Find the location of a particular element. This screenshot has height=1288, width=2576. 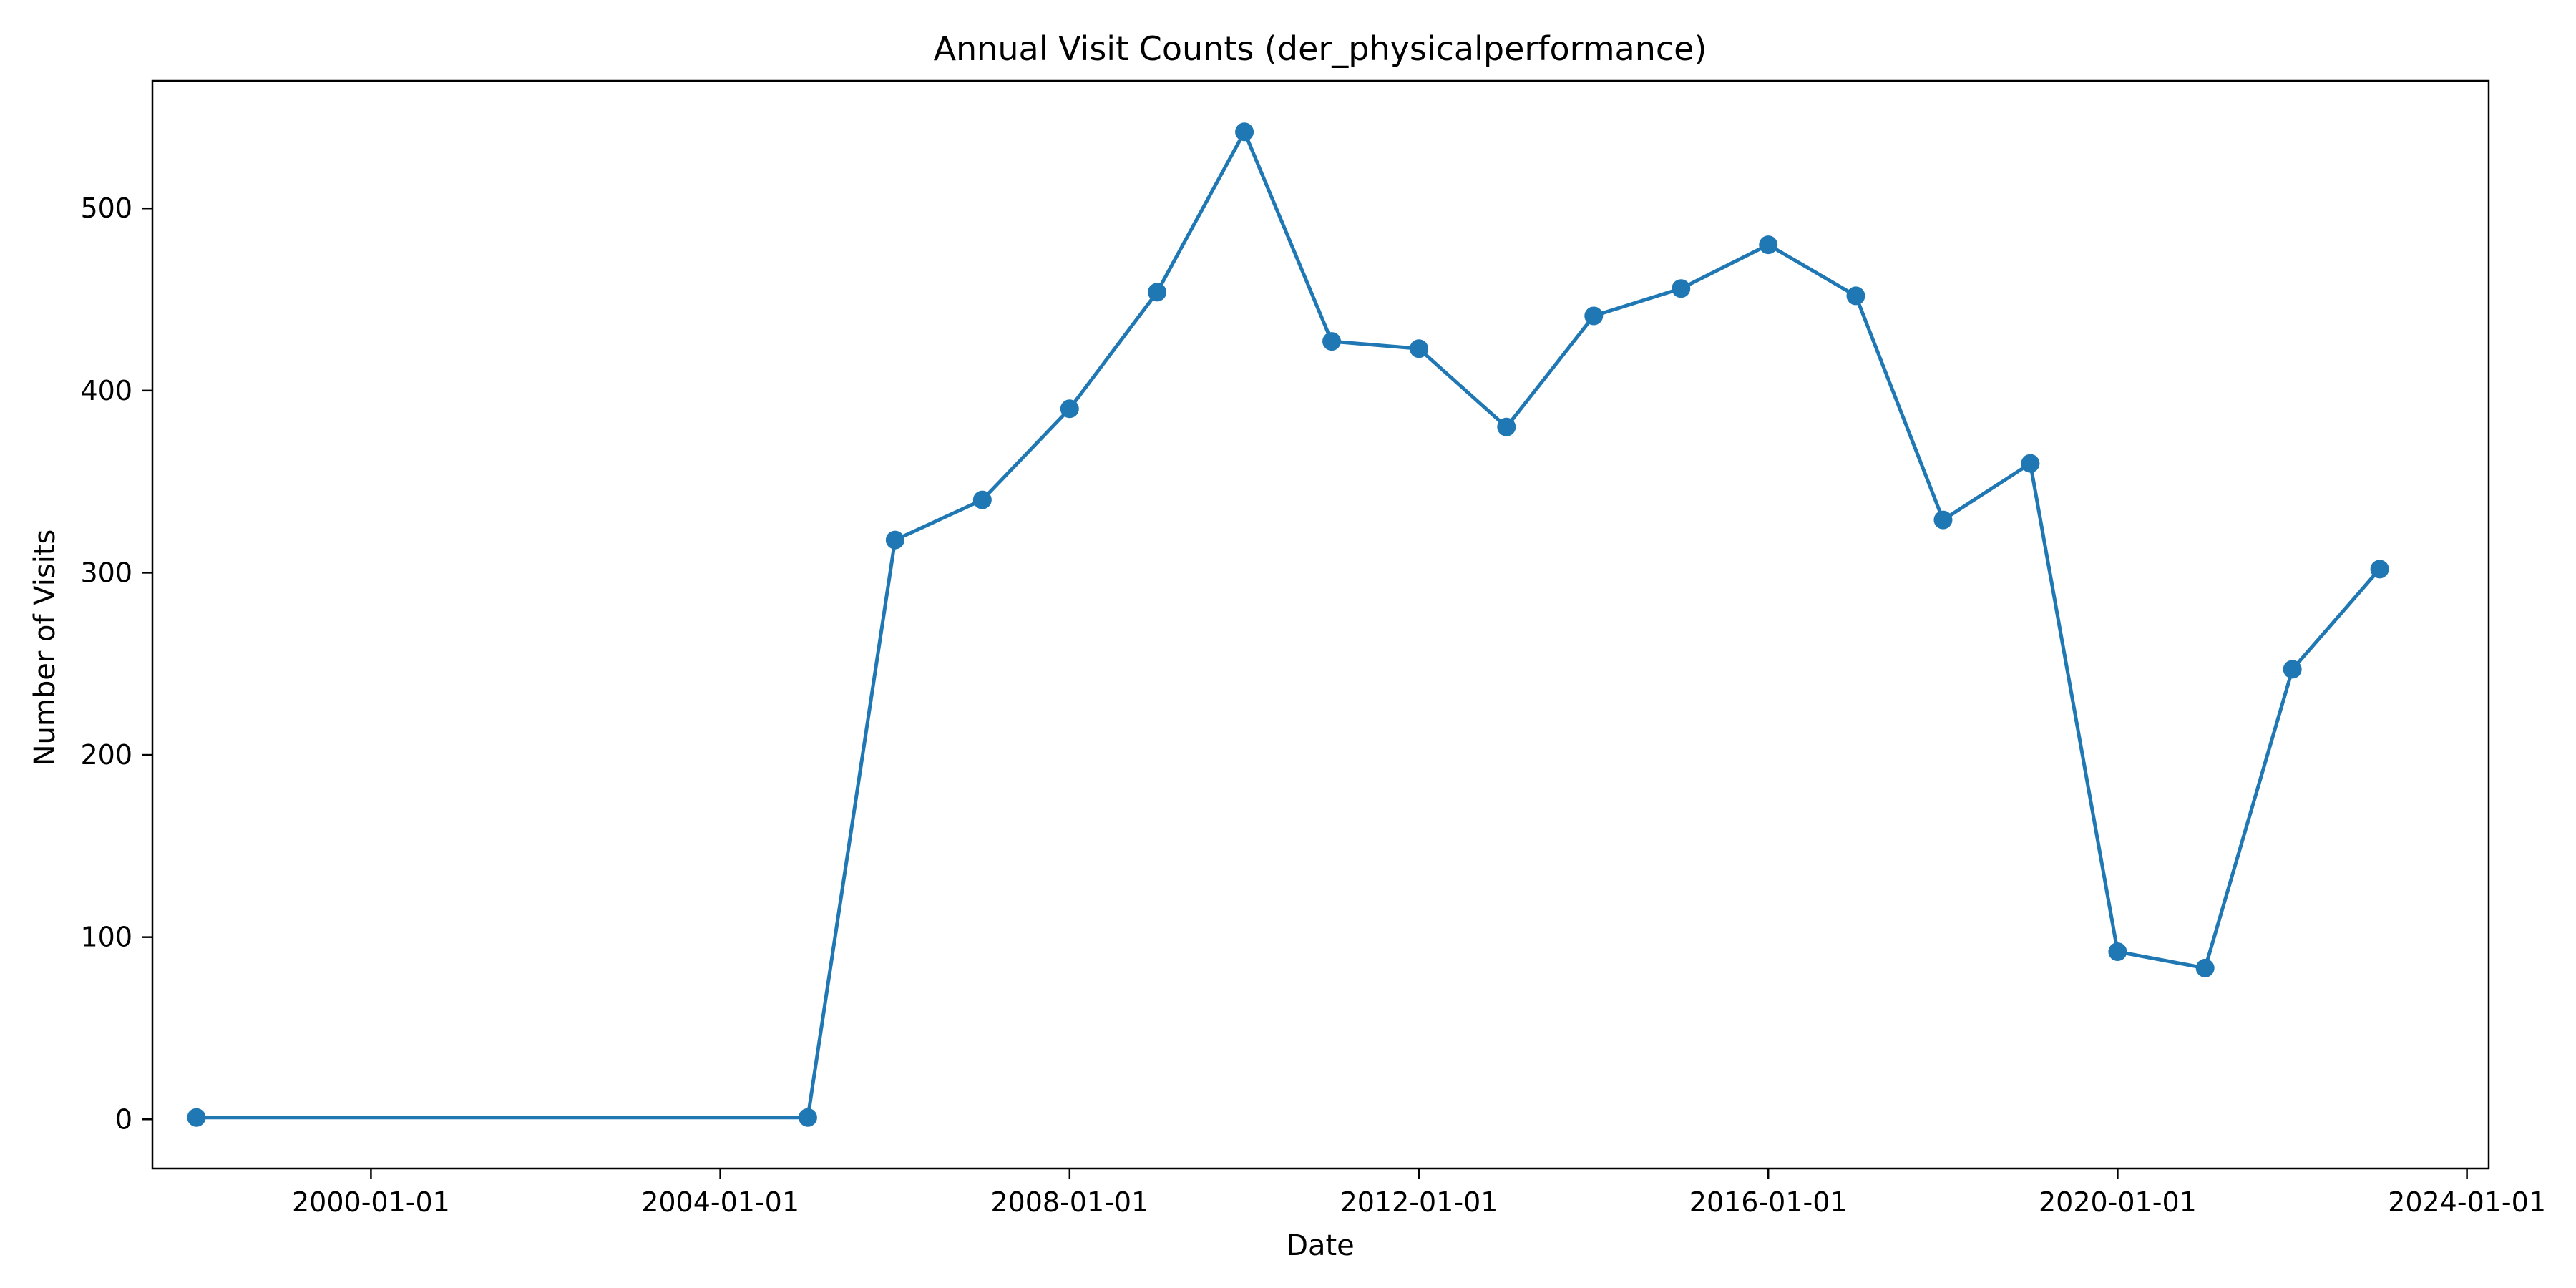

x-tick-label: 2024-01-01 is located at coordinates (2467, 1202).